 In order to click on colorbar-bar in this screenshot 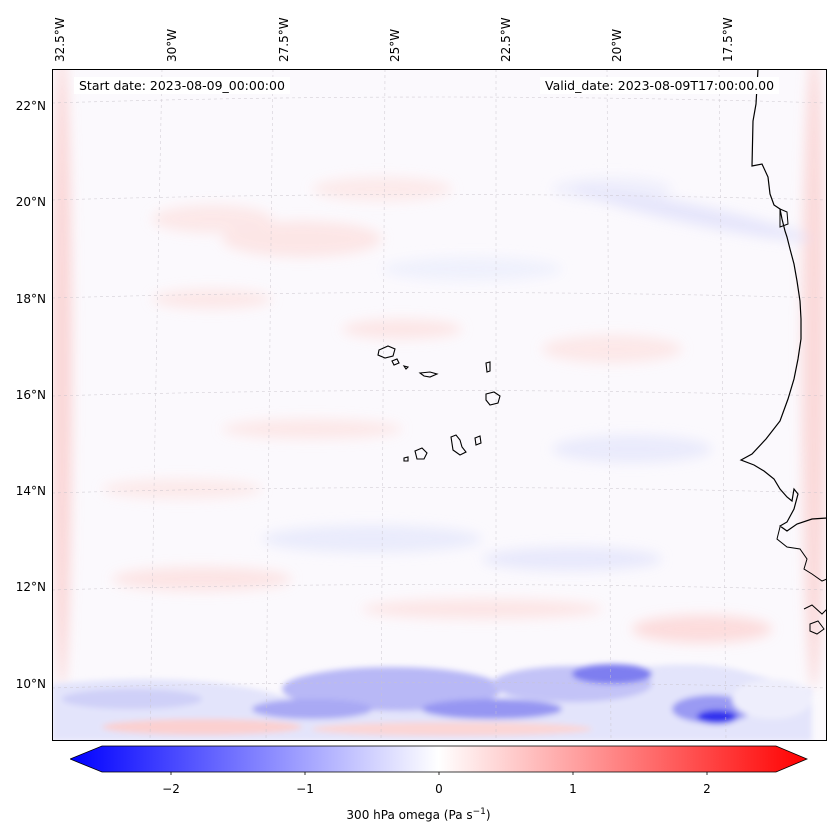, I will do `click(439, 759)`.